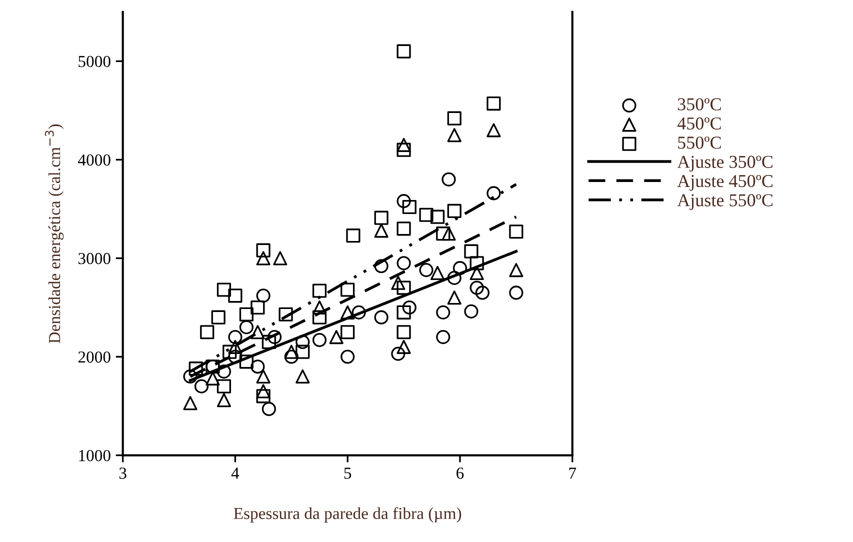 This screenshot has width=853, height=542. Describe the element at coordinates (460, 473) in the screenshot. I see `x-tick-label: 6` at that location.